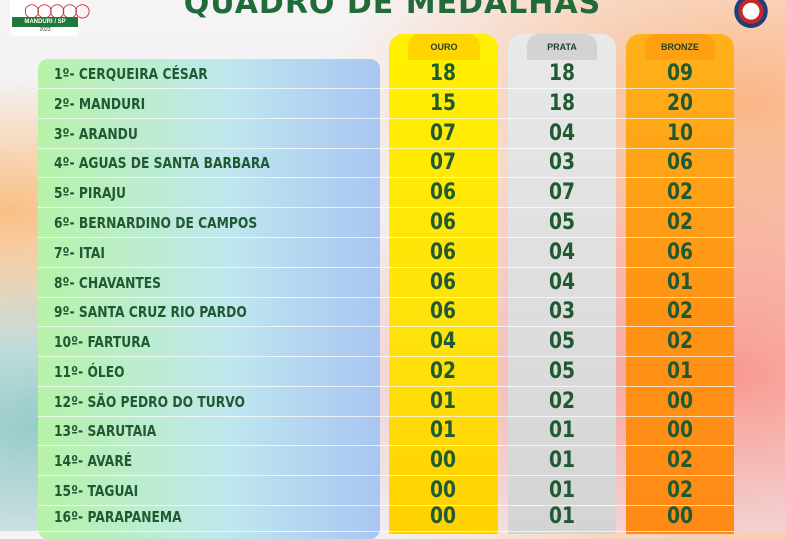  I want to click on olympic-rings-icon: ◯◯◯◯◯, so click(57, 10).